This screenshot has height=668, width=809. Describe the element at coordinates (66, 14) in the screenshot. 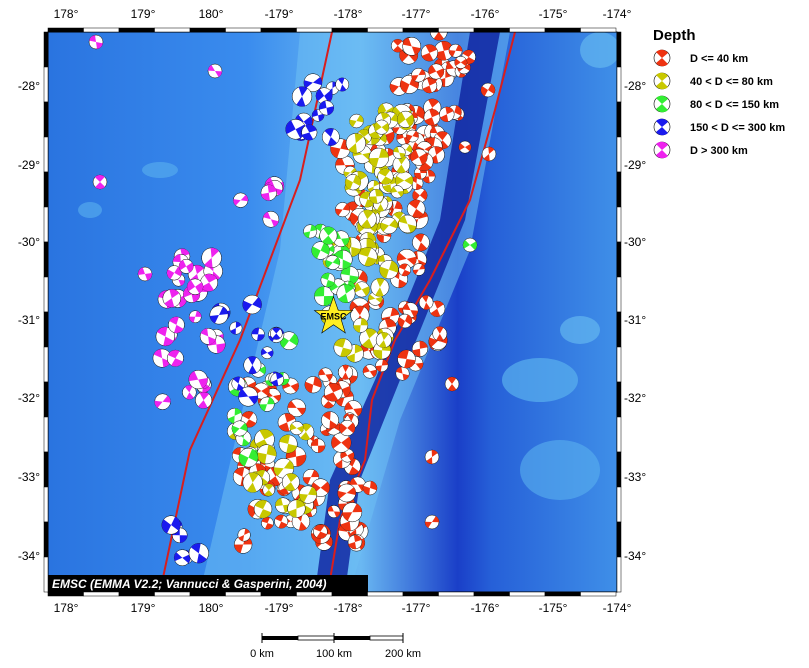

I see `top-lon-tick-label: 178°` at that location.